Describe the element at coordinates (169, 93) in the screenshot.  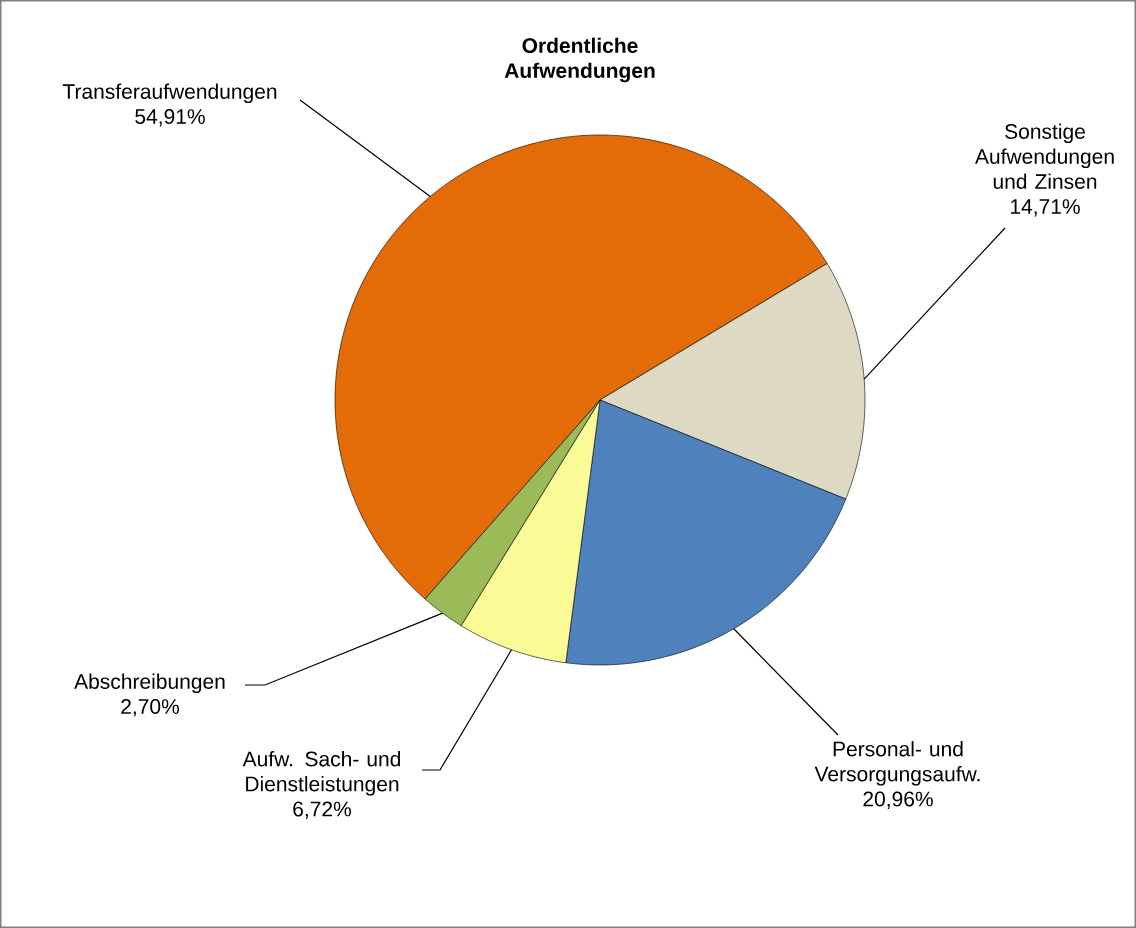
I see `slice-label: Transferaufwendungen` at that location.